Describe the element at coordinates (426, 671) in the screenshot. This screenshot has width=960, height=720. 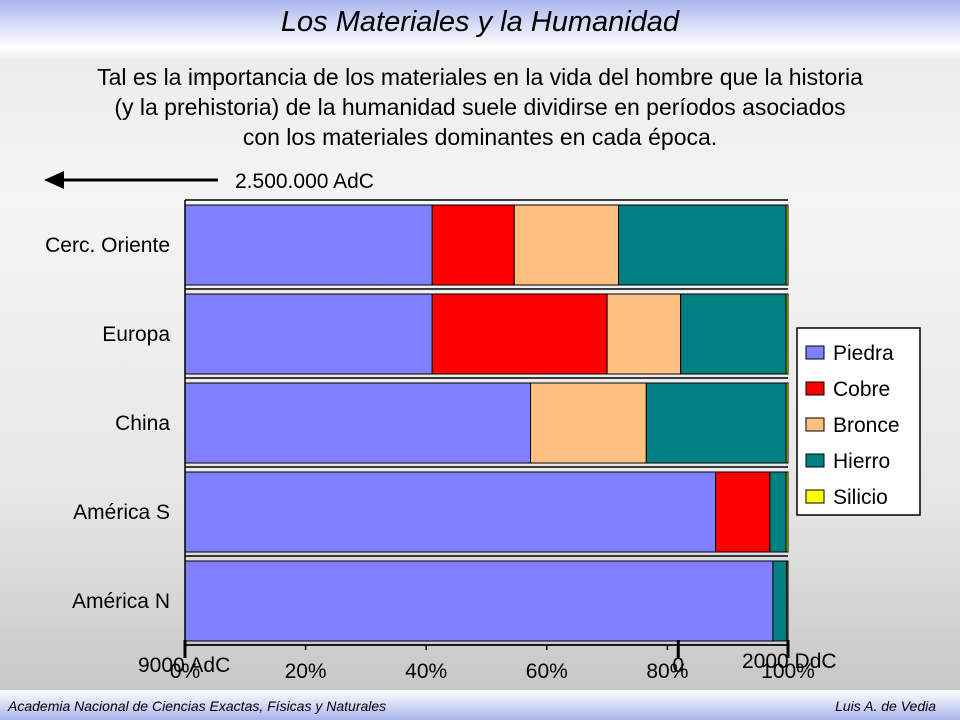
I see `x-tick-label: 40%` at that location.